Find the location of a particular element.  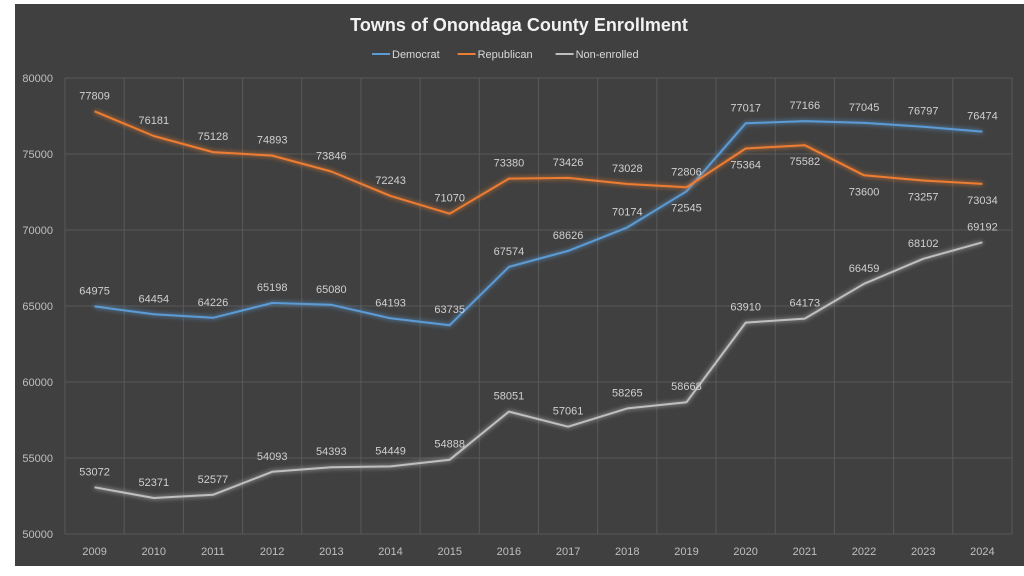

x-tick-label: 2022 is located at coordinates (864, 552).